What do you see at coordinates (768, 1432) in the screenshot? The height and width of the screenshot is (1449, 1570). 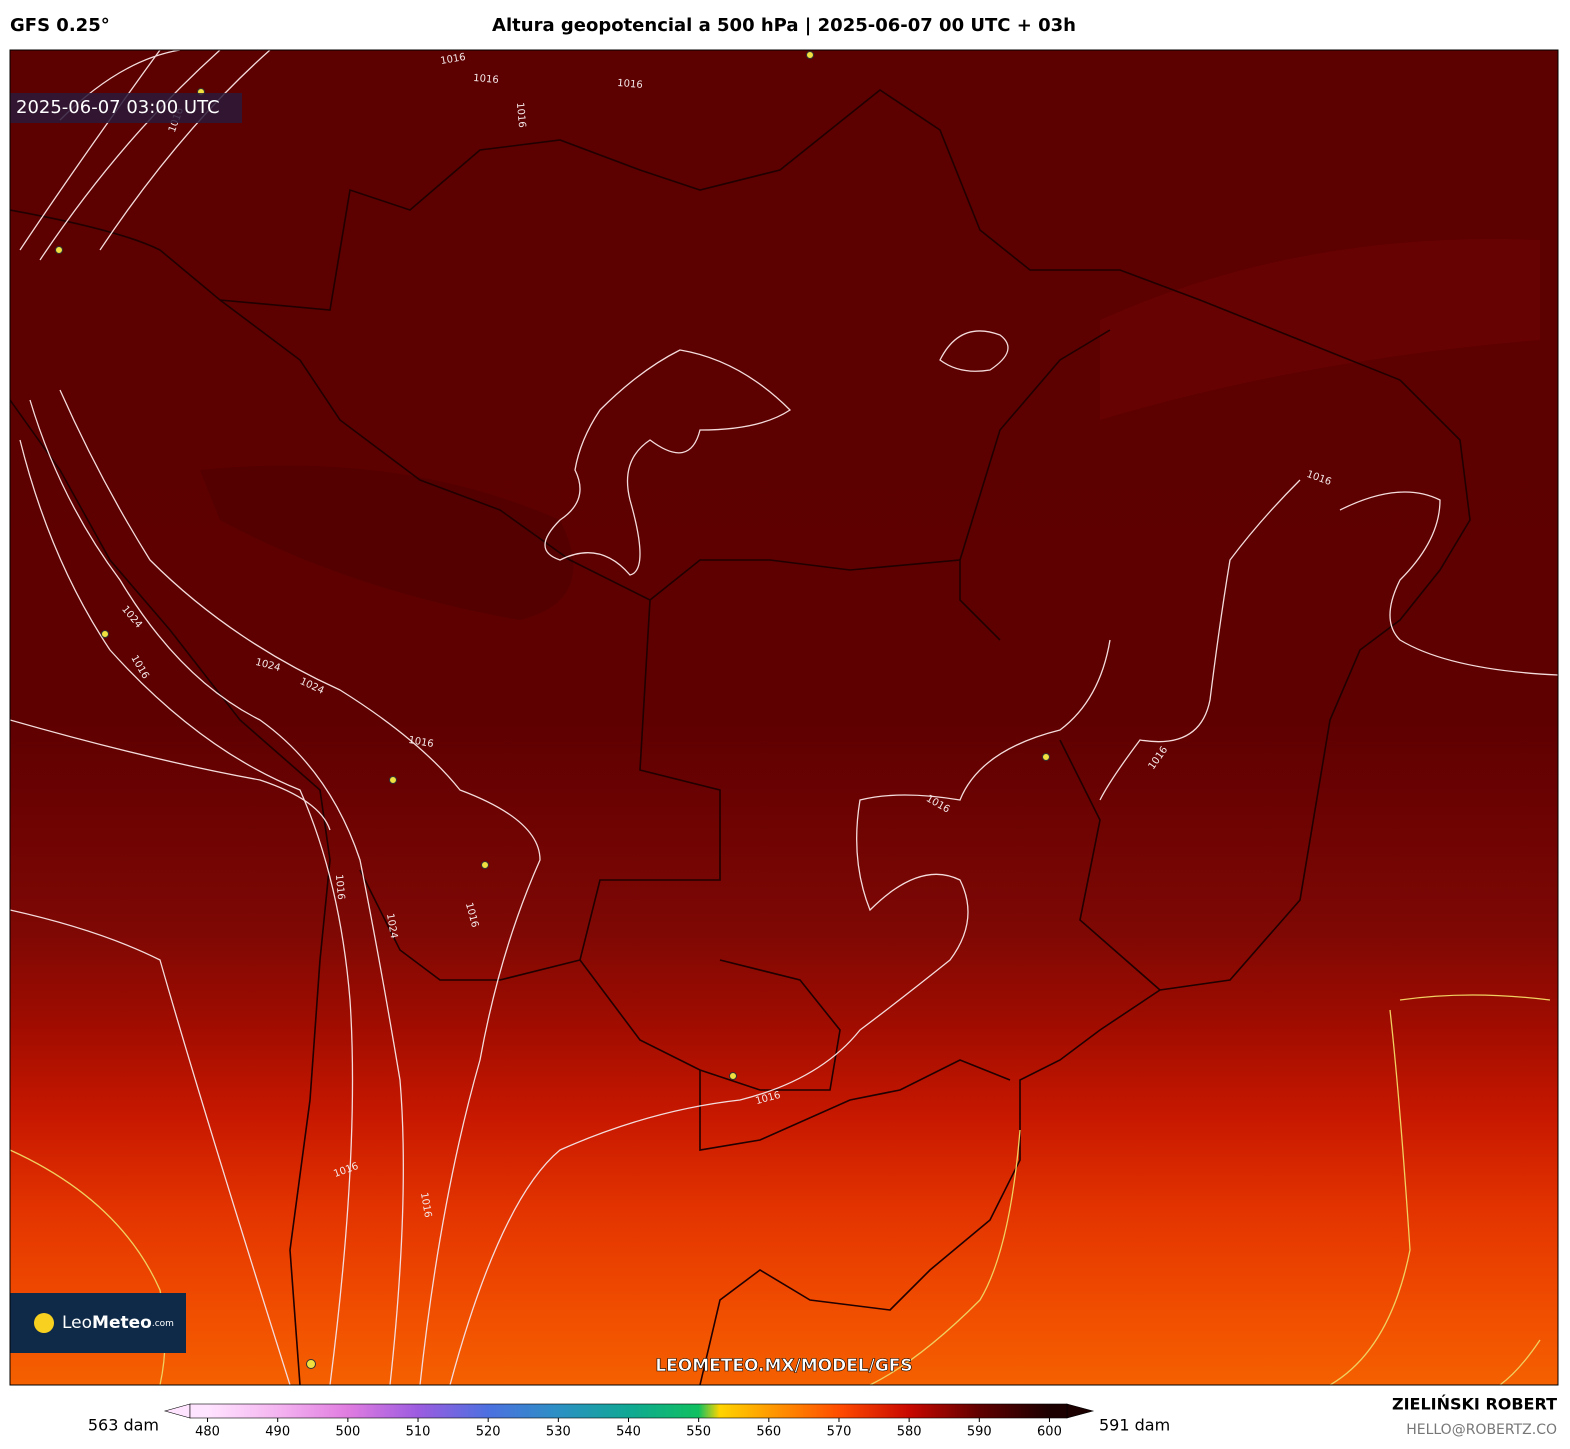 I see `colorbar-tick-label: 560` at bounding box center [768, 1432].